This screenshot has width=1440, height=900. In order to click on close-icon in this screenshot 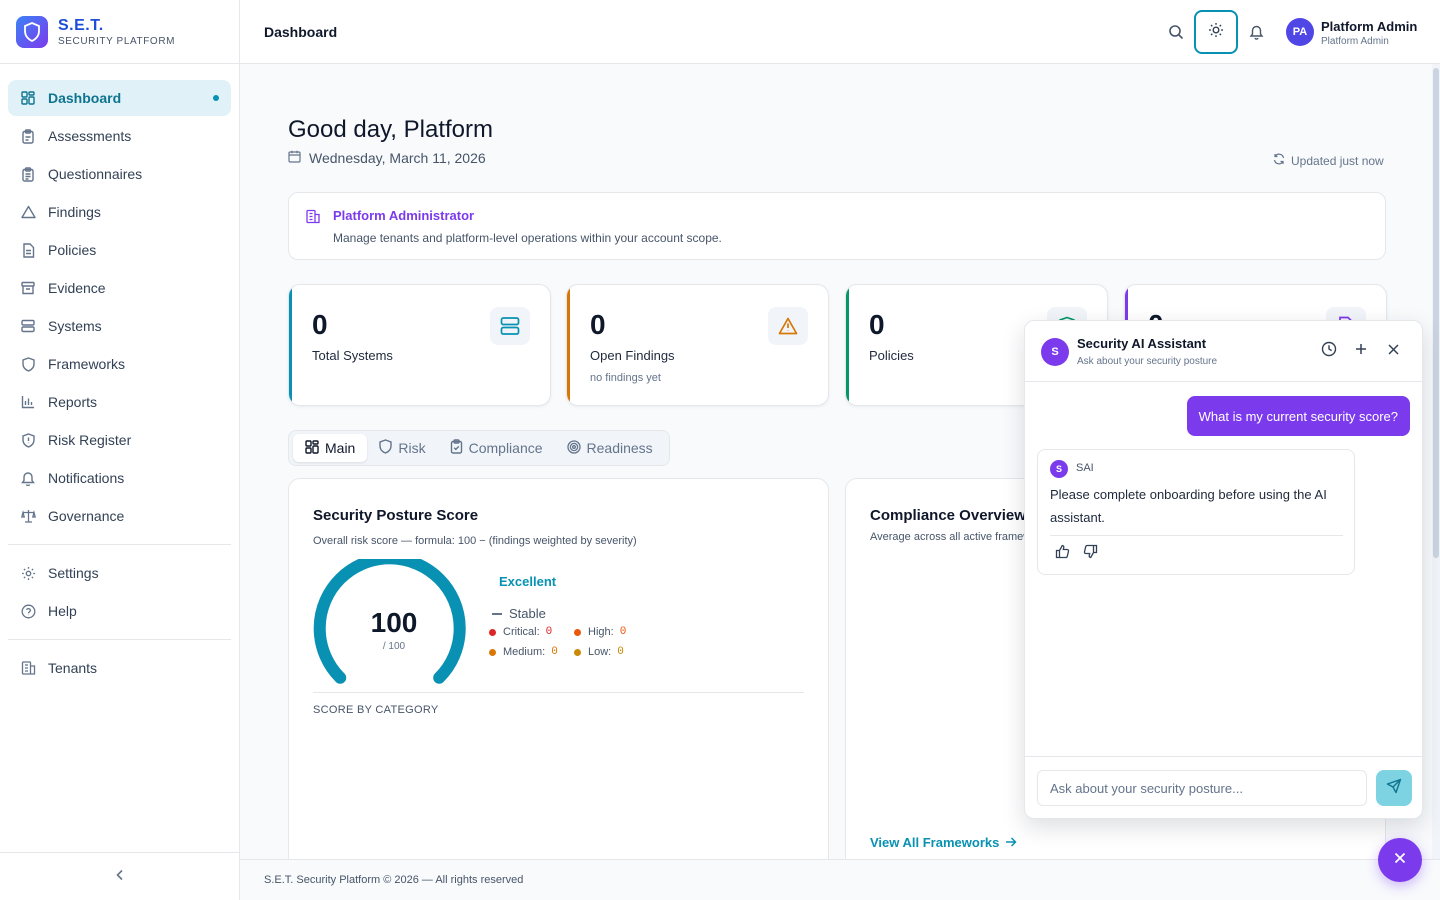, I will do `click(1400, 860)`.